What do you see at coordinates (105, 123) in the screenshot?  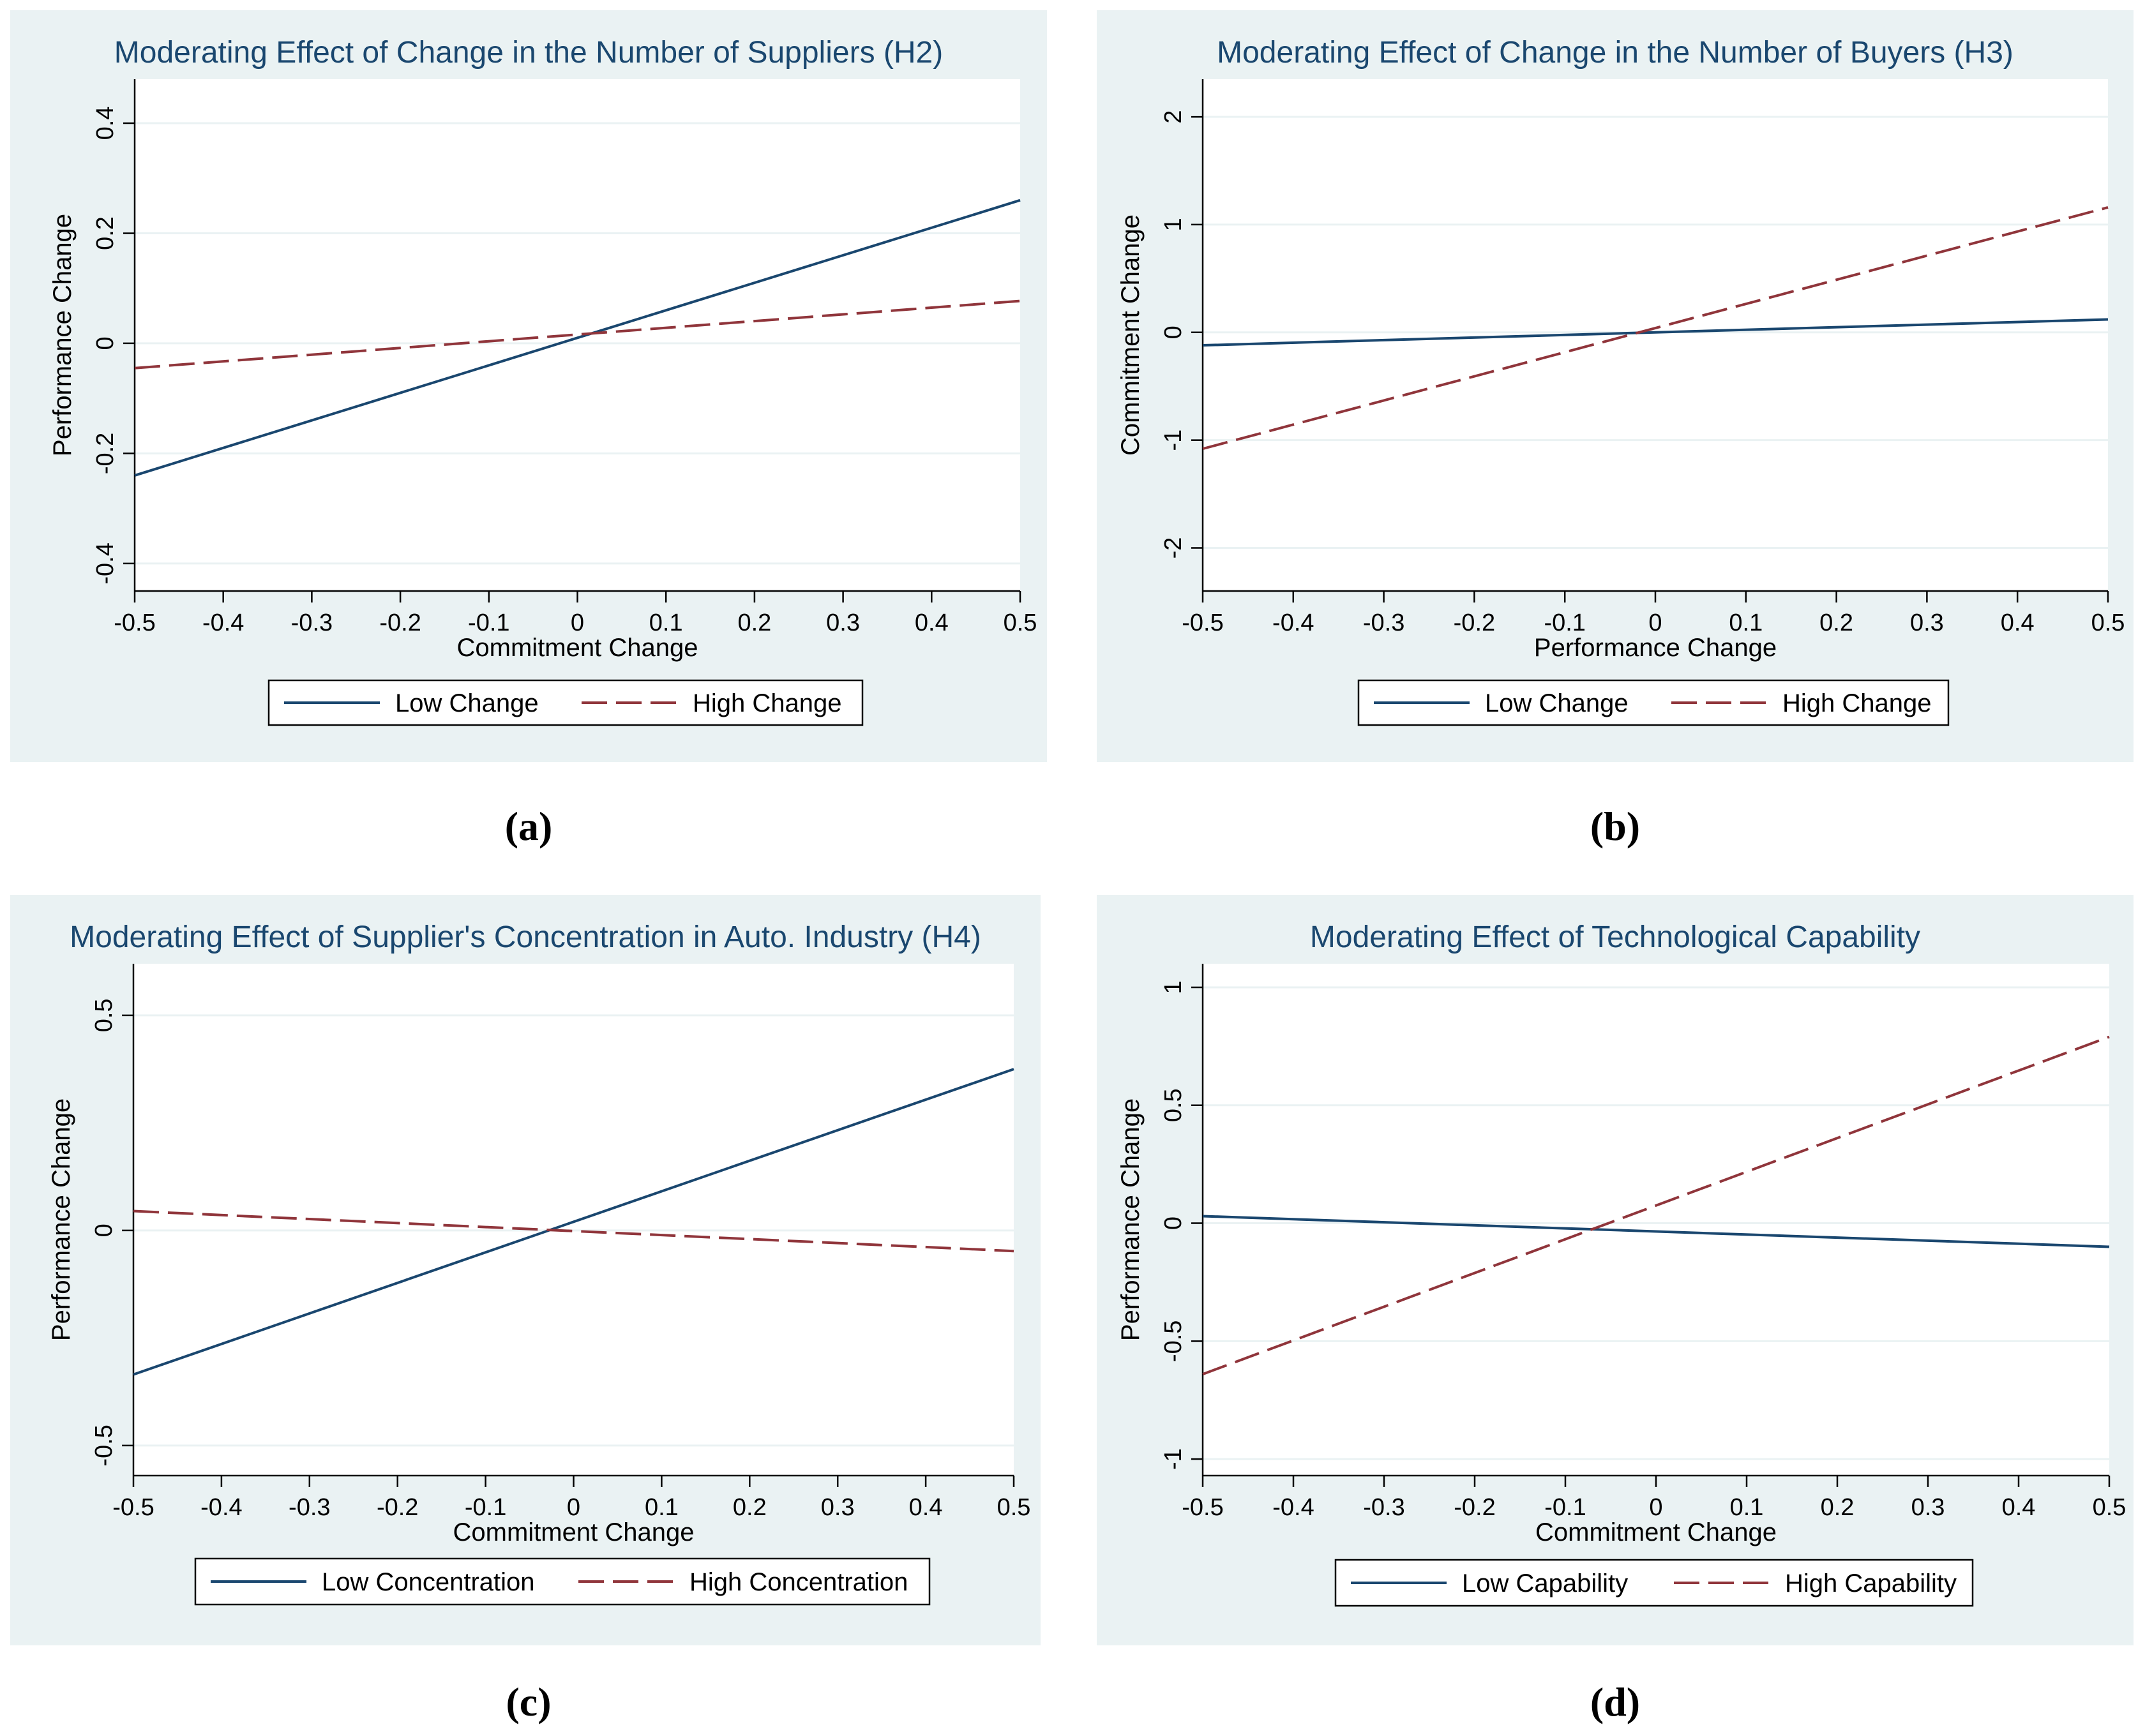 I see `y-tick-label: 0.4` at bounding box center [105, 123].